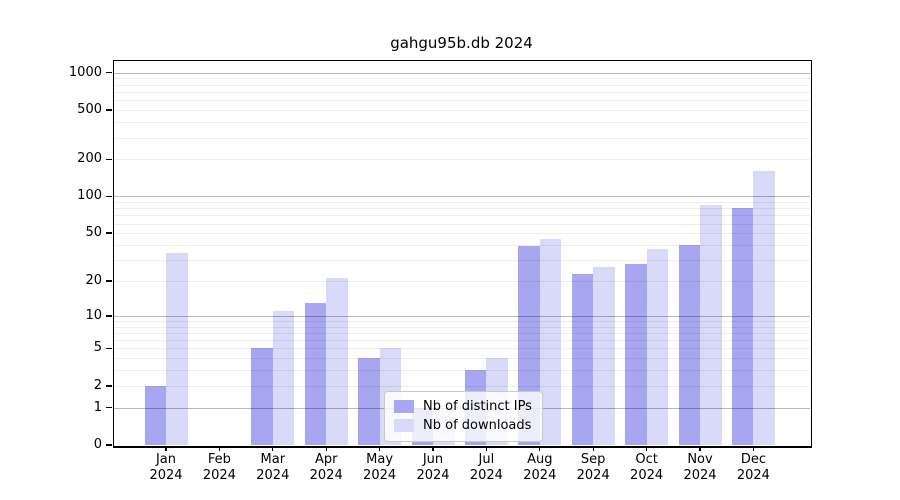 This screenshot has height=500, width=900. What do you see at coordinates (486, 467) in the screenshot?
I see `x-tick-label-jul: Jul 2024` at bounding box center [486, 467].